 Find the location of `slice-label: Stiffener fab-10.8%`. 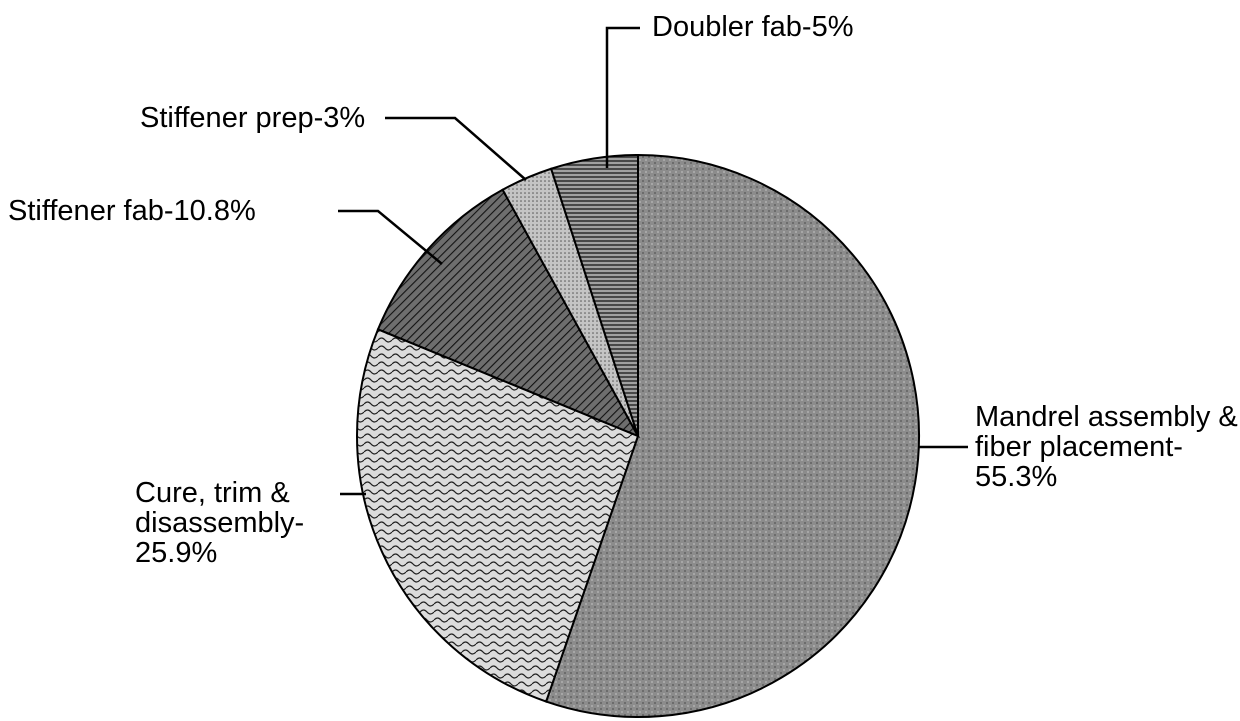

slice-label: Stiffener fab-10.8% is located at coordinates (132, 211).